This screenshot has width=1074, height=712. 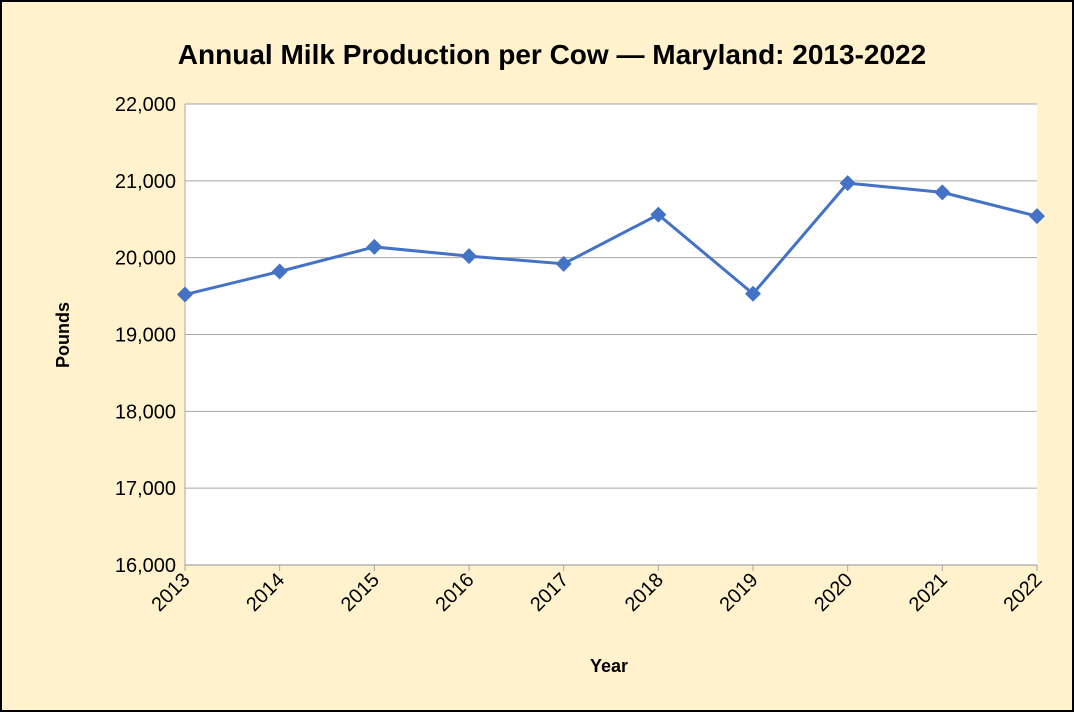 I want to click on series-layer, so click(x=611, y=239).